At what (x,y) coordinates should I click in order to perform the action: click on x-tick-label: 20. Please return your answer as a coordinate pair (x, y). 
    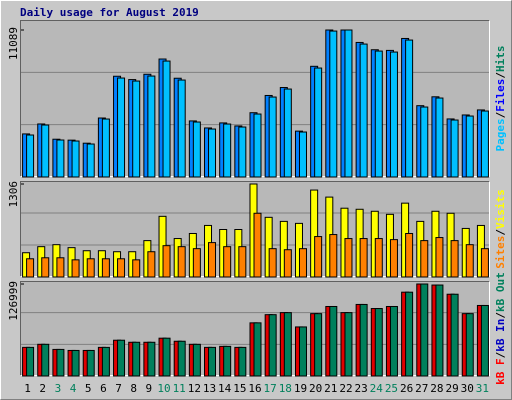
    Looking at the image, I should click on (315, 388).